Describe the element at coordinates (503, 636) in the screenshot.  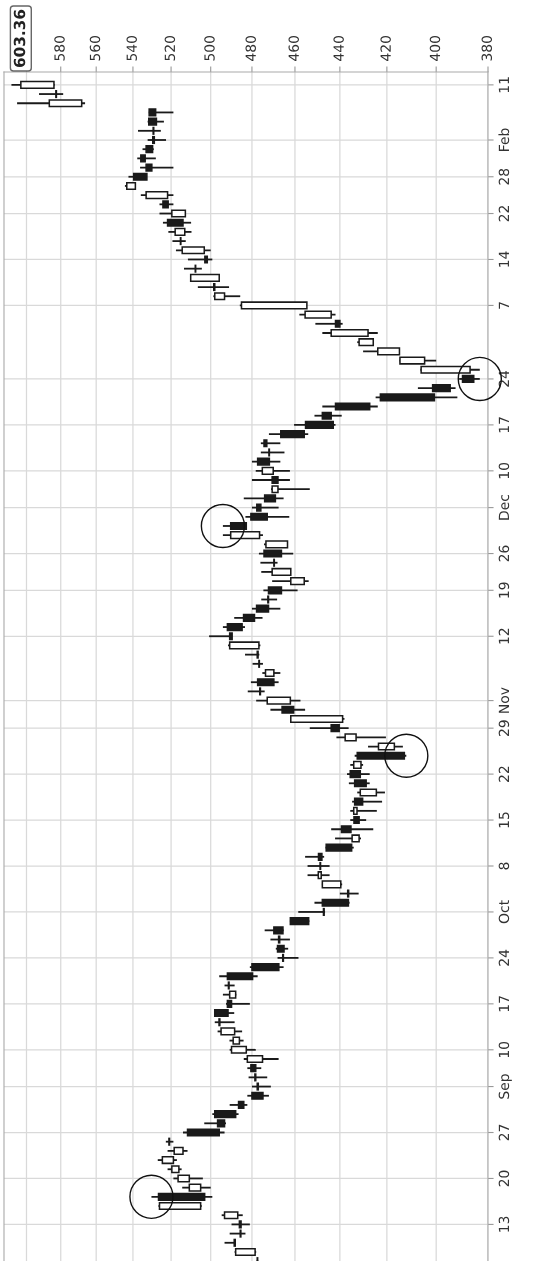
I see `y-tick-label: 12` at that location.